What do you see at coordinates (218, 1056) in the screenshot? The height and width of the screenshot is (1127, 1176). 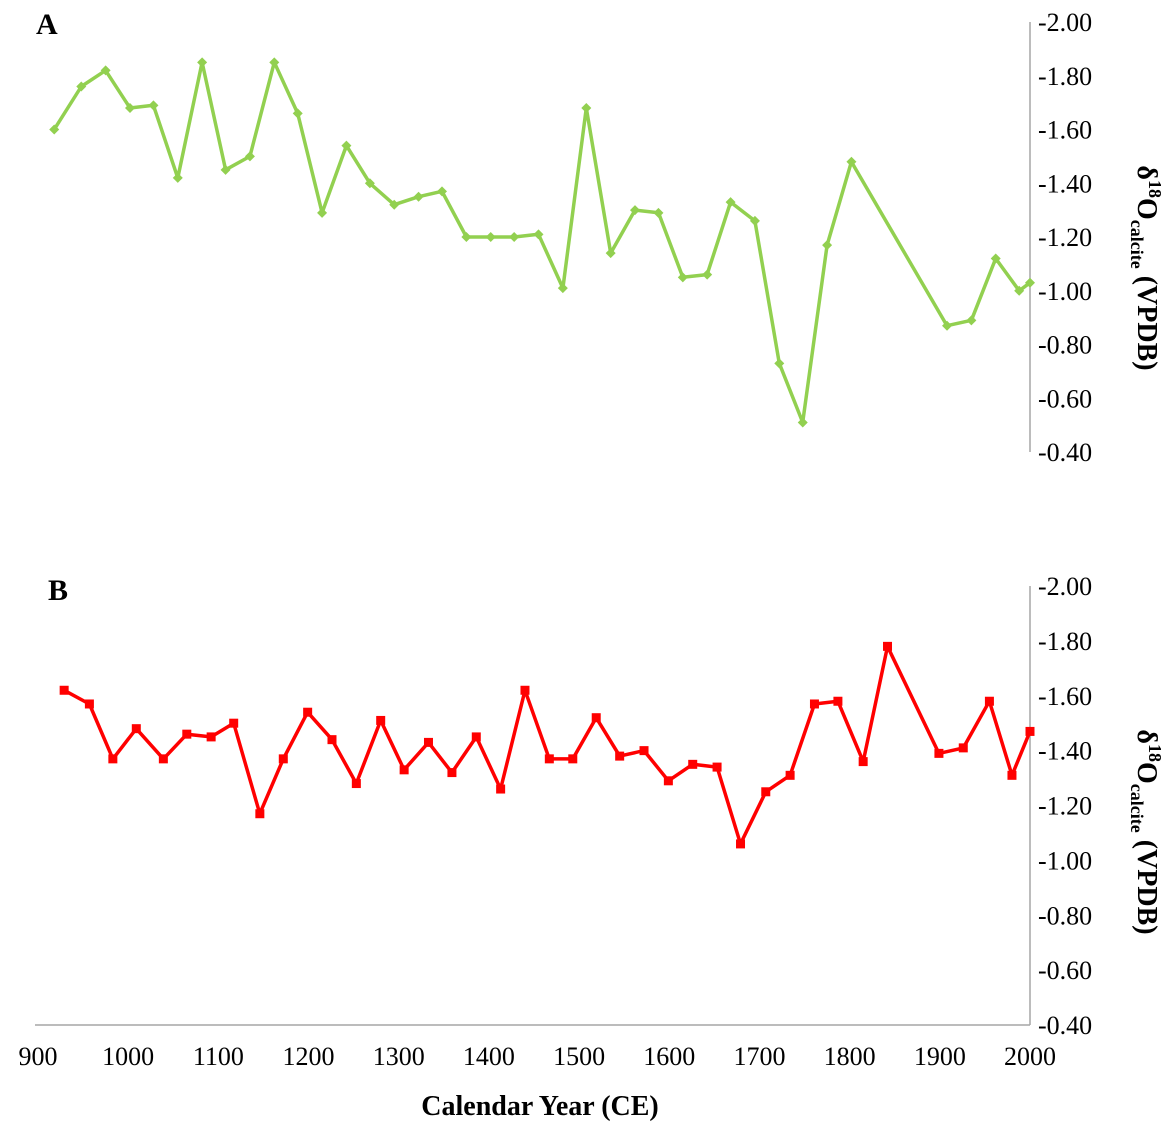 I see `x-tick-label: 1100` at bounding box center [218, 1056].